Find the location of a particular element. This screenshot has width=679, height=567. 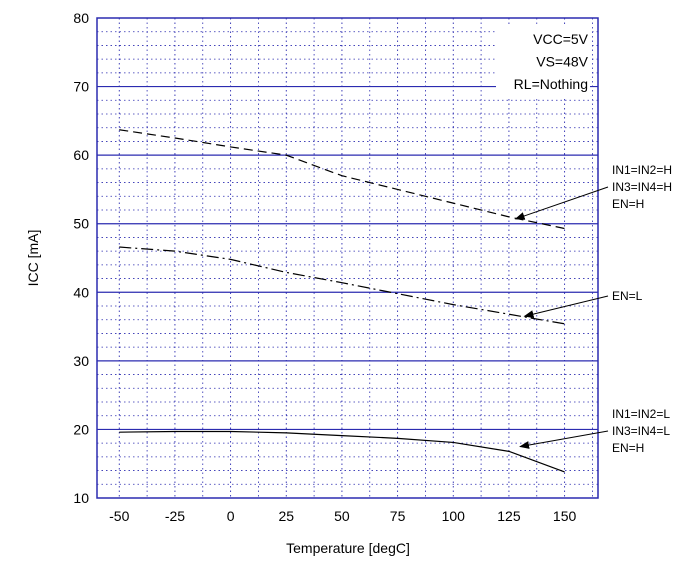

x-tick-label: 0 is located at coordinates (231, 516).